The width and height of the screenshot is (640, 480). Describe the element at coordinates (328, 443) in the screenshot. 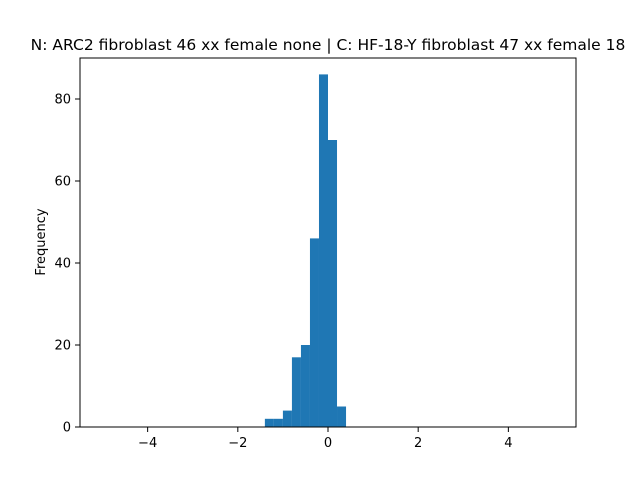

I see `x-tick-label: 0` at that location.